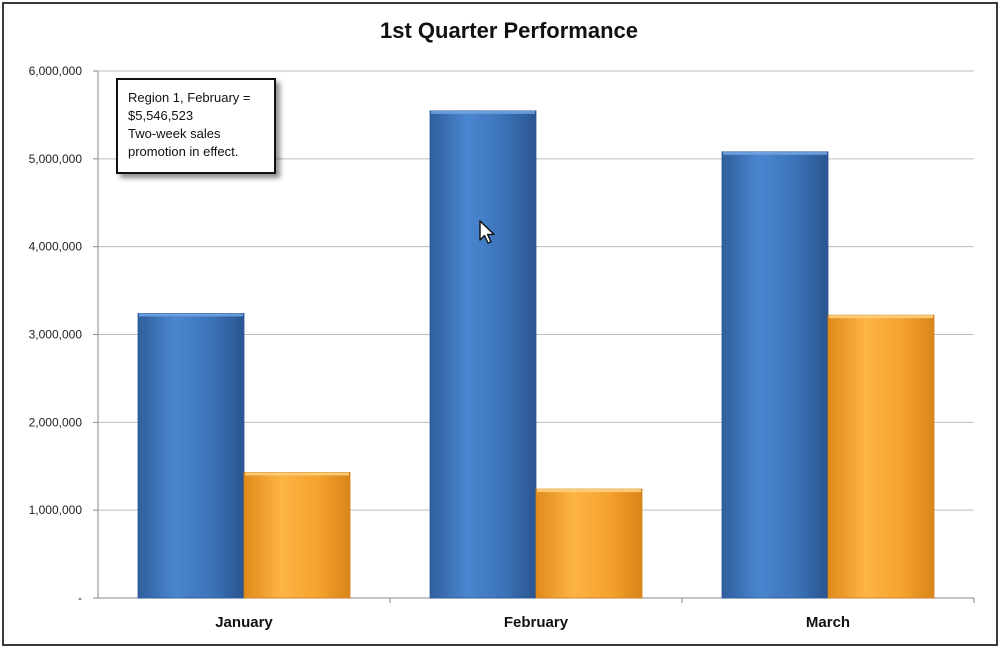 This screenshot has height=648, width=1000. Describe the element at coordinates (589, 543) in the screenshot. I see `bar-series-2-february` at that location.